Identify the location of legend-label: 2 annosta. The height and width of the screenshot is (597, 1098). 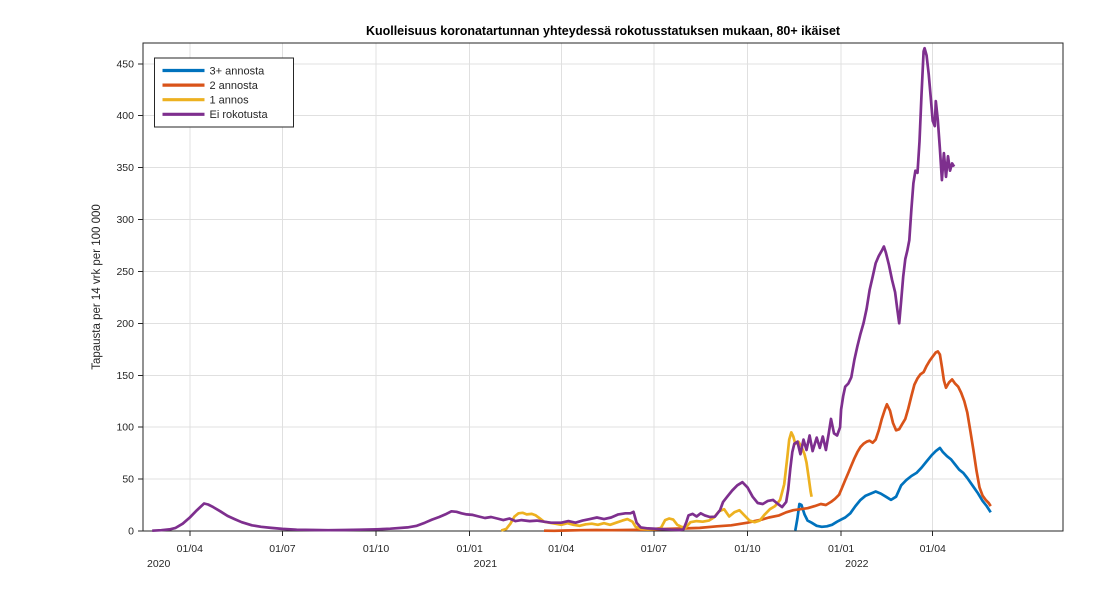
(234, 86).